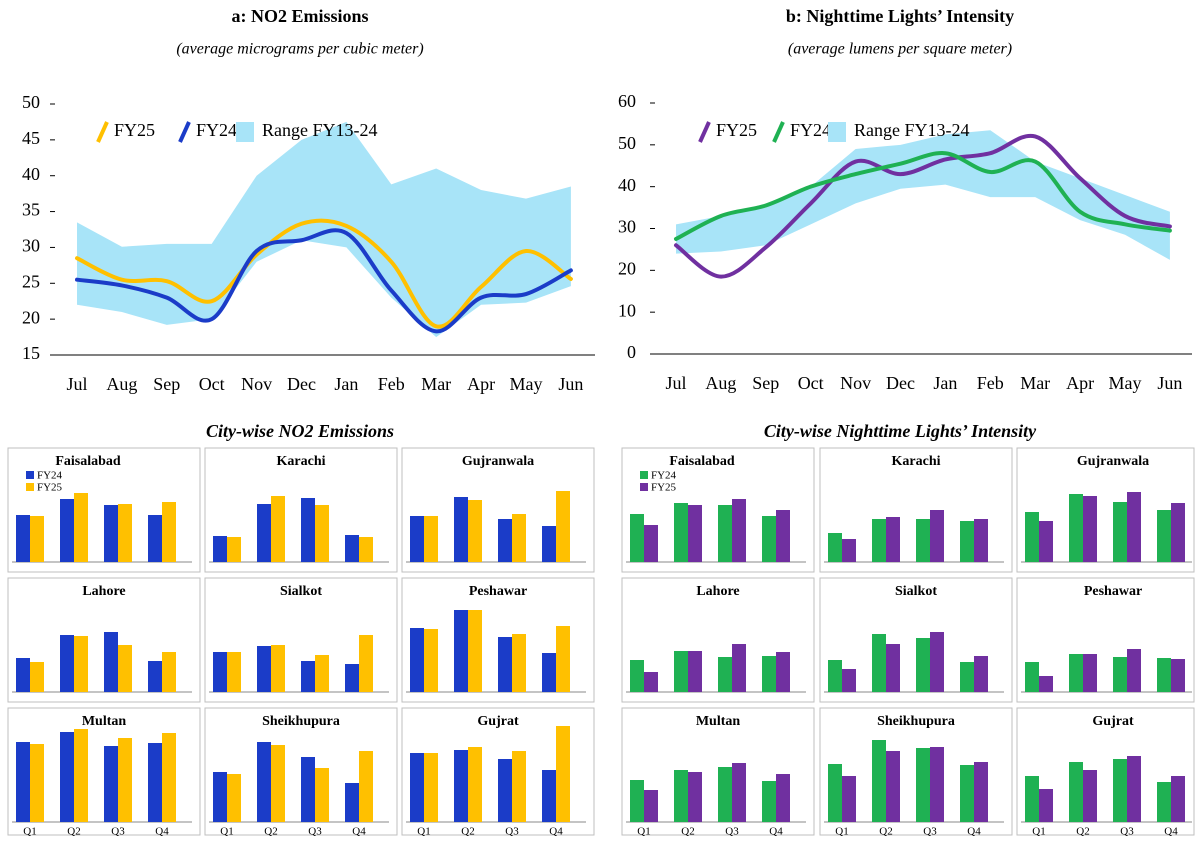 This screenshot has width=1195, height=845. Describe the element at coordinates (900, 16) in the screenshot. I see `chart-title: b: Nighttime Lights’ Intensity` at that location.